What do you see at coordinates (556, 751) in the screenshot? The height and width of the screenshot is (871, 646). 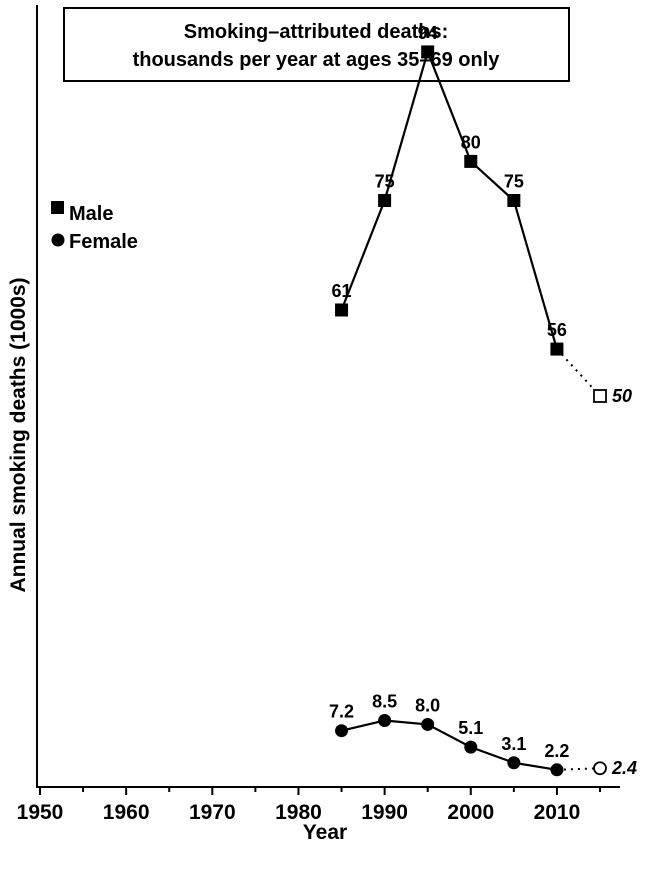 I see `series-female-label-2010: 2.2` at bounding box center [556, 751].